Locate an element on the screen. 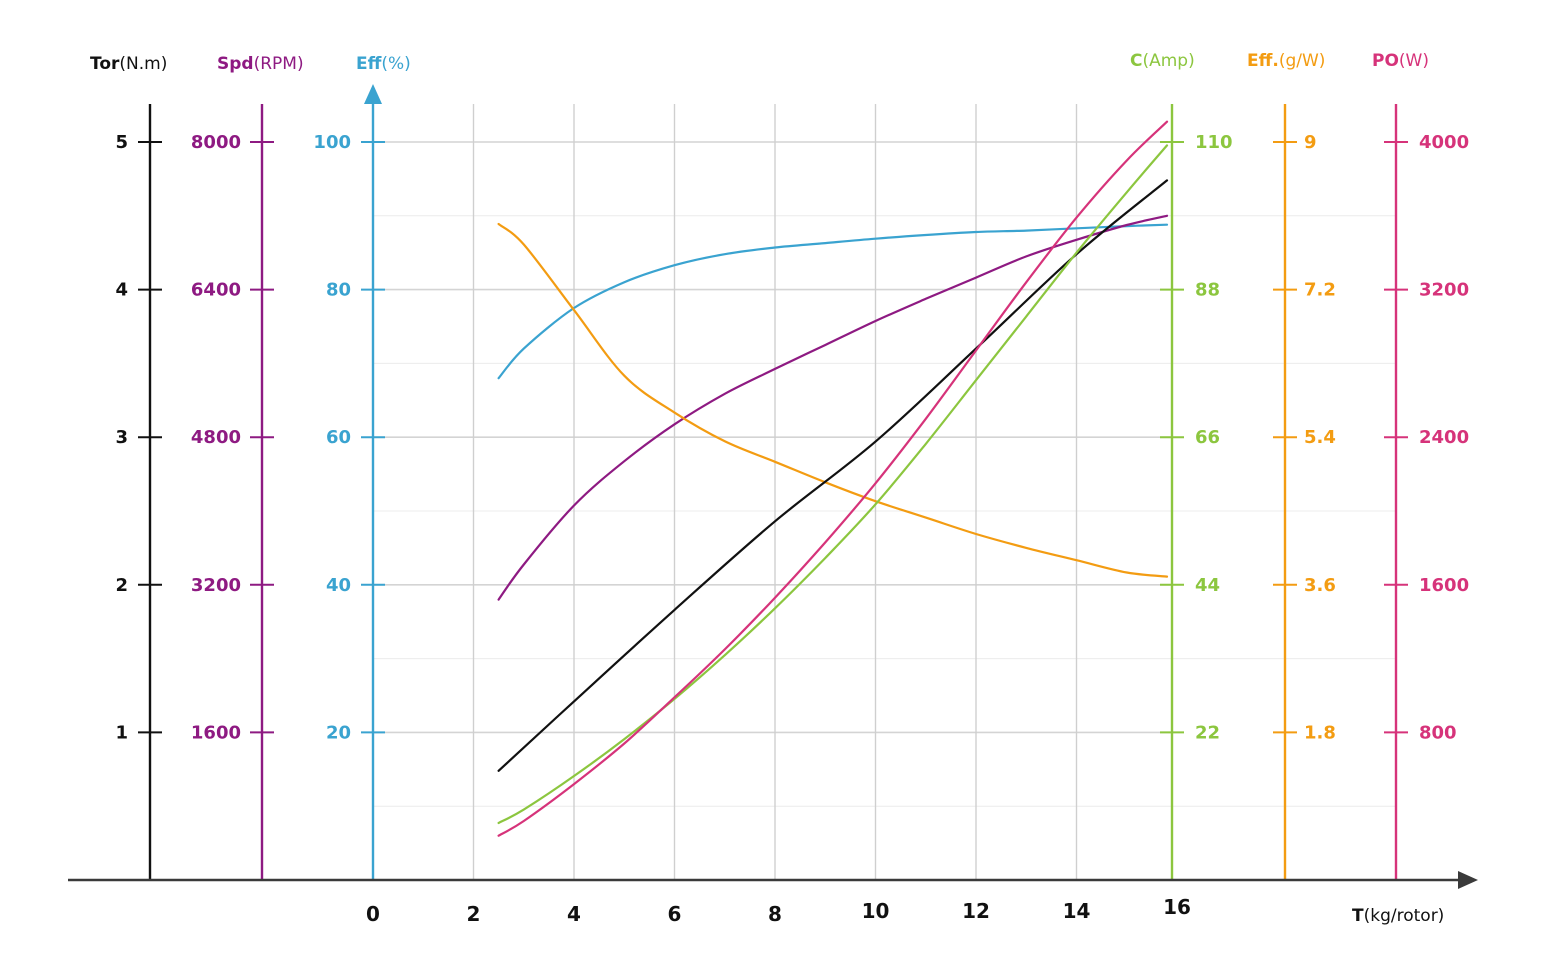 This screenshot has height=974, width=1563. y-tick-label: 110 is located at coordinates (1214, 142).